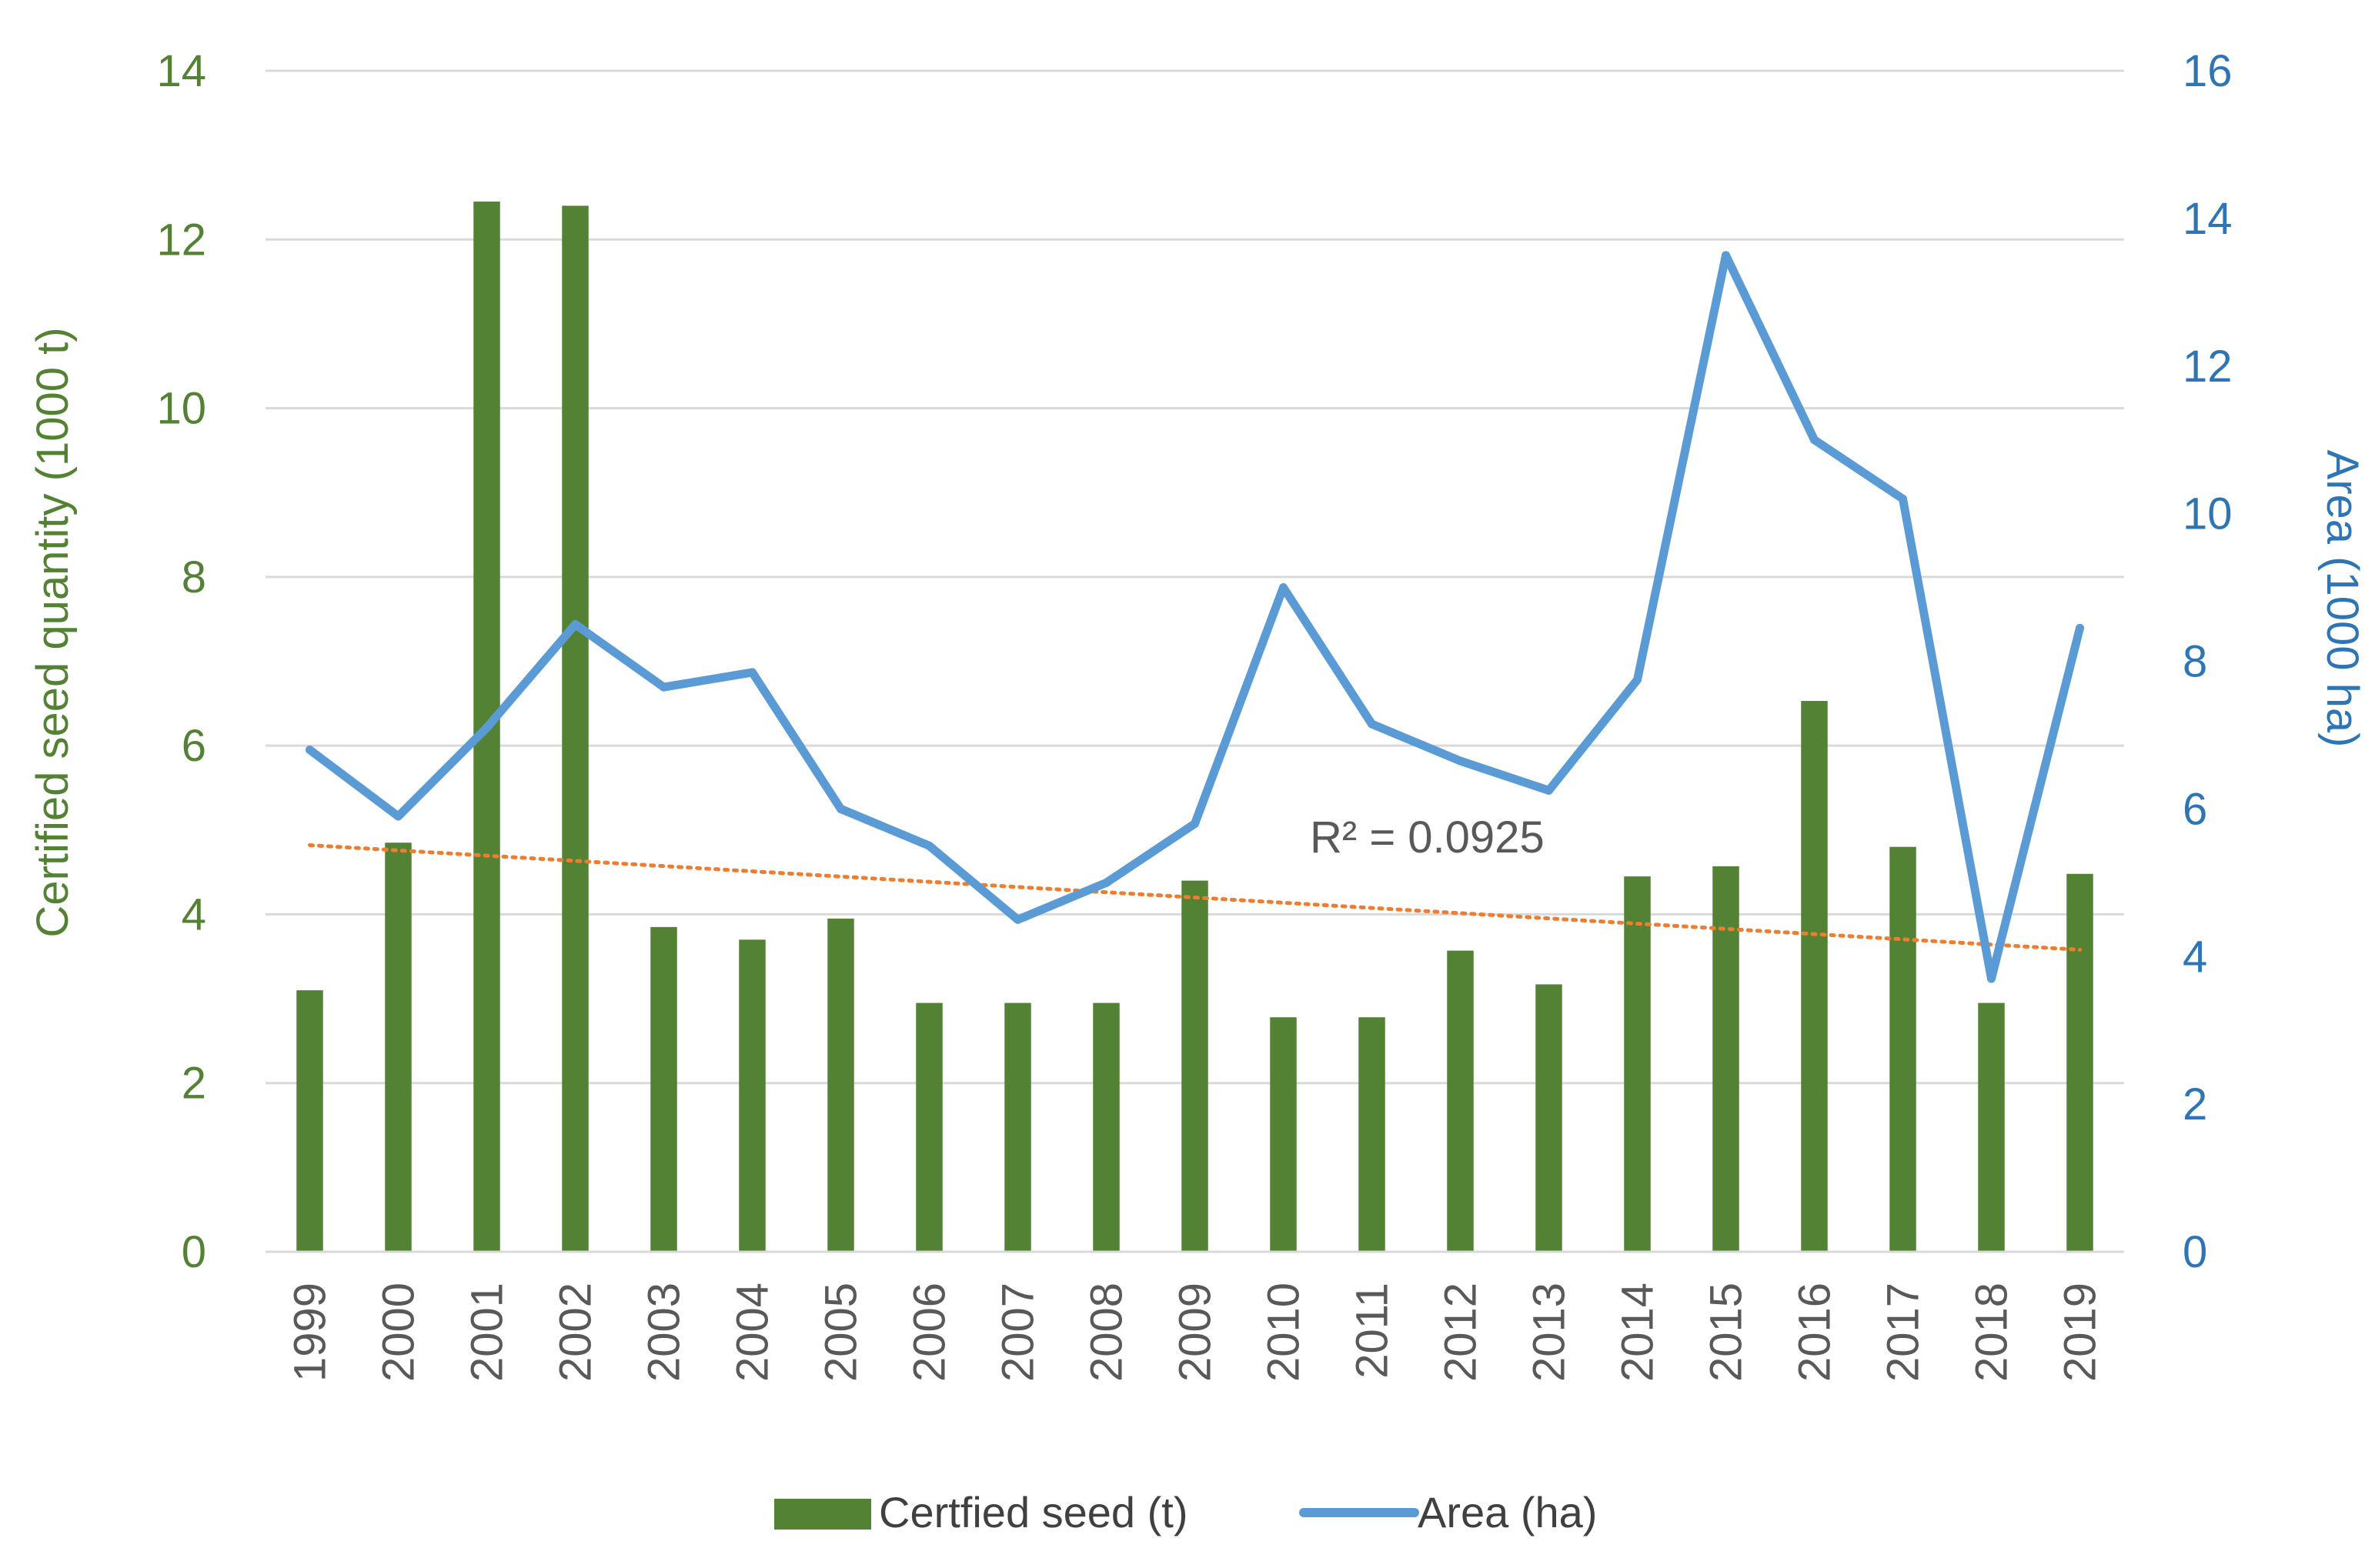 This screenshot has width=2375, height=1568. What do you see at coordinates (2195, 662) in the screenshot?
I see `right-tick-label: 8` at bounding box center [2195, 662].